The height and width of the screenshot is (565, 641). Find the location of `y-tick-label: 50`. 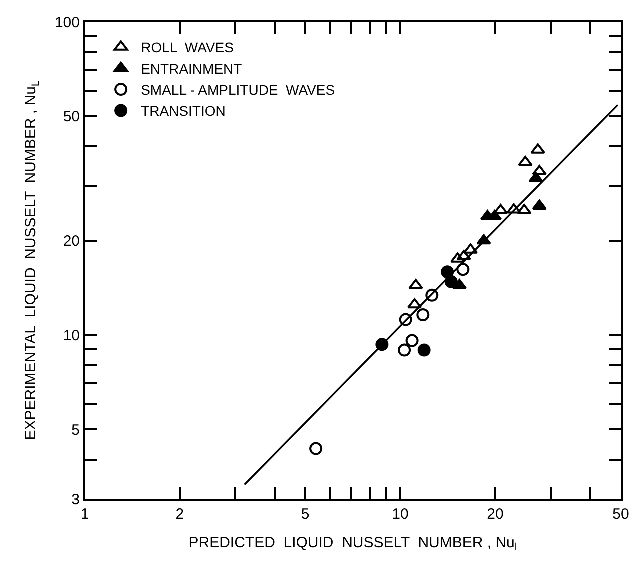

y-tick-label: 50 is located at coordinates (71, 117).